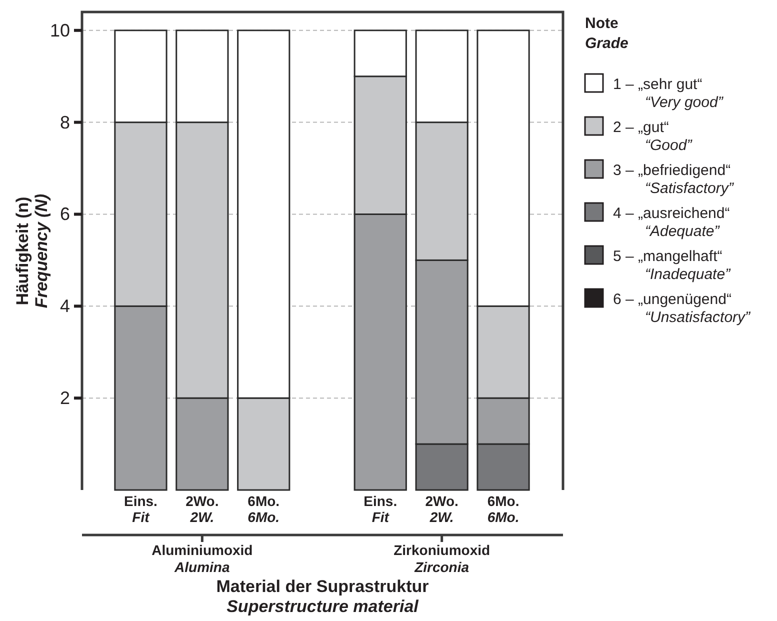 The width and height of the screenshot is (777, 621). I want to click on y-tick-label: 4, so click(65, 306).